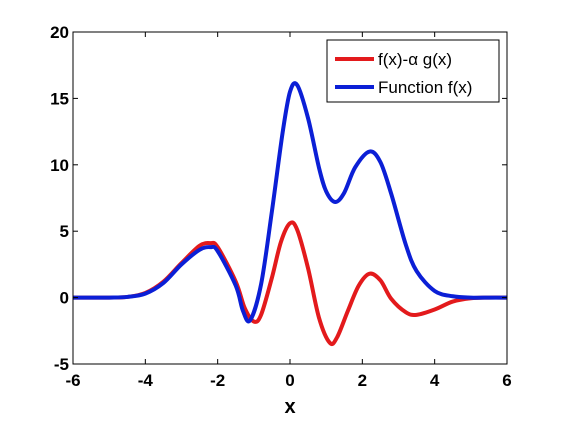  Describe the element at coordinates (64, 231) in the screenshot. I see `y-tick-label: 5` at that location.